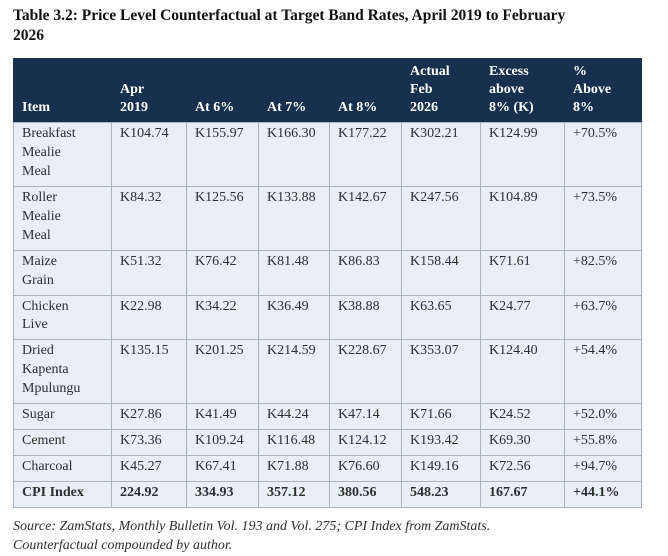  I want to click on value-cell: K104.89, so click(522, 218).